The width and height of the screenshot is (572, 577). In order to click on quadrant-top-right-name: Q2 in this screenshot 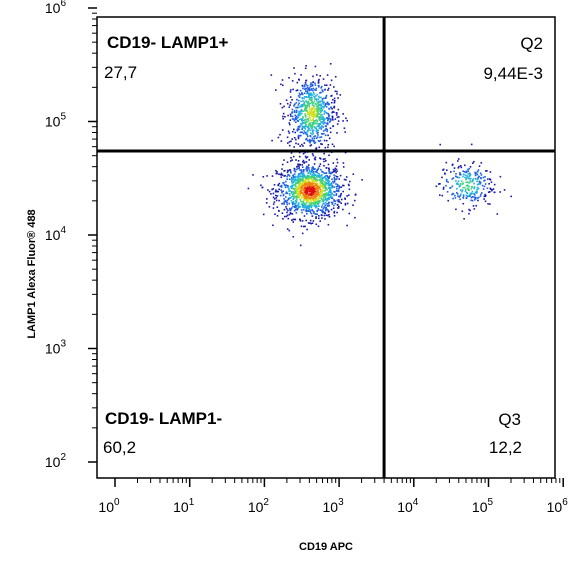, I will do `click(531, 43)`.